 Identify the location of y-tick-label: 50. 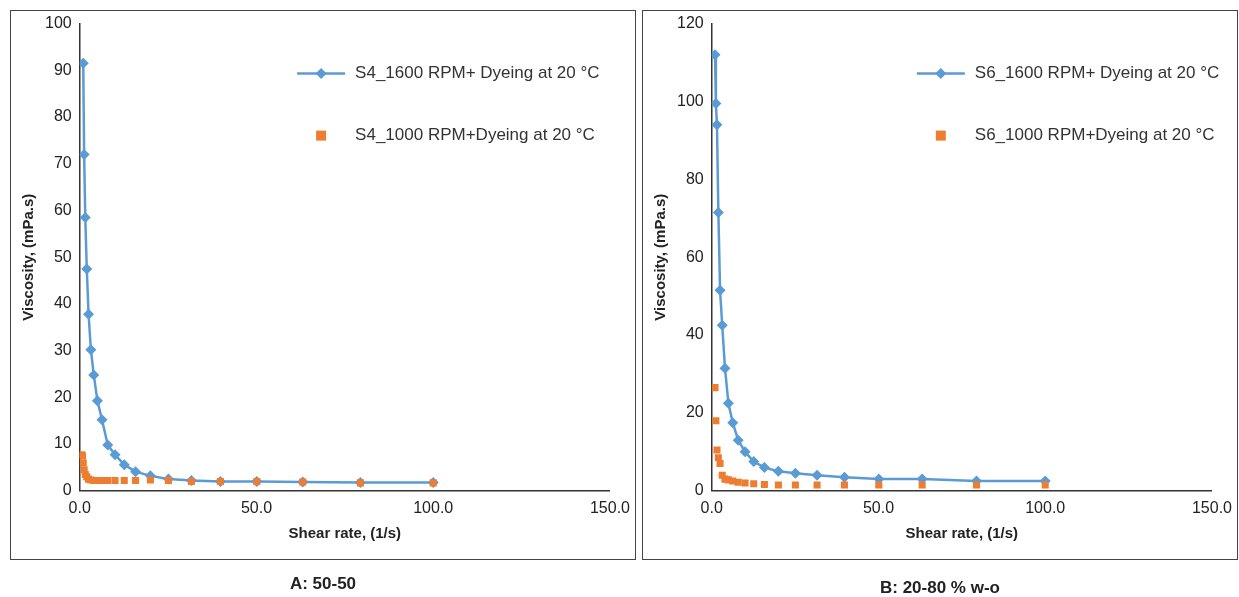
(62, 256).